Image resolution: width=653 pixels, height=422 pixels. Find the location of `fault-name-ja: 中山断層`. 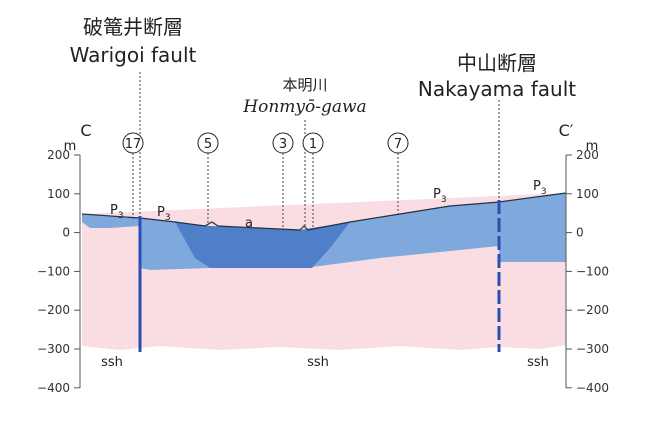

fault-name-ja: 中山断層 is located at coordinates (497, 63).